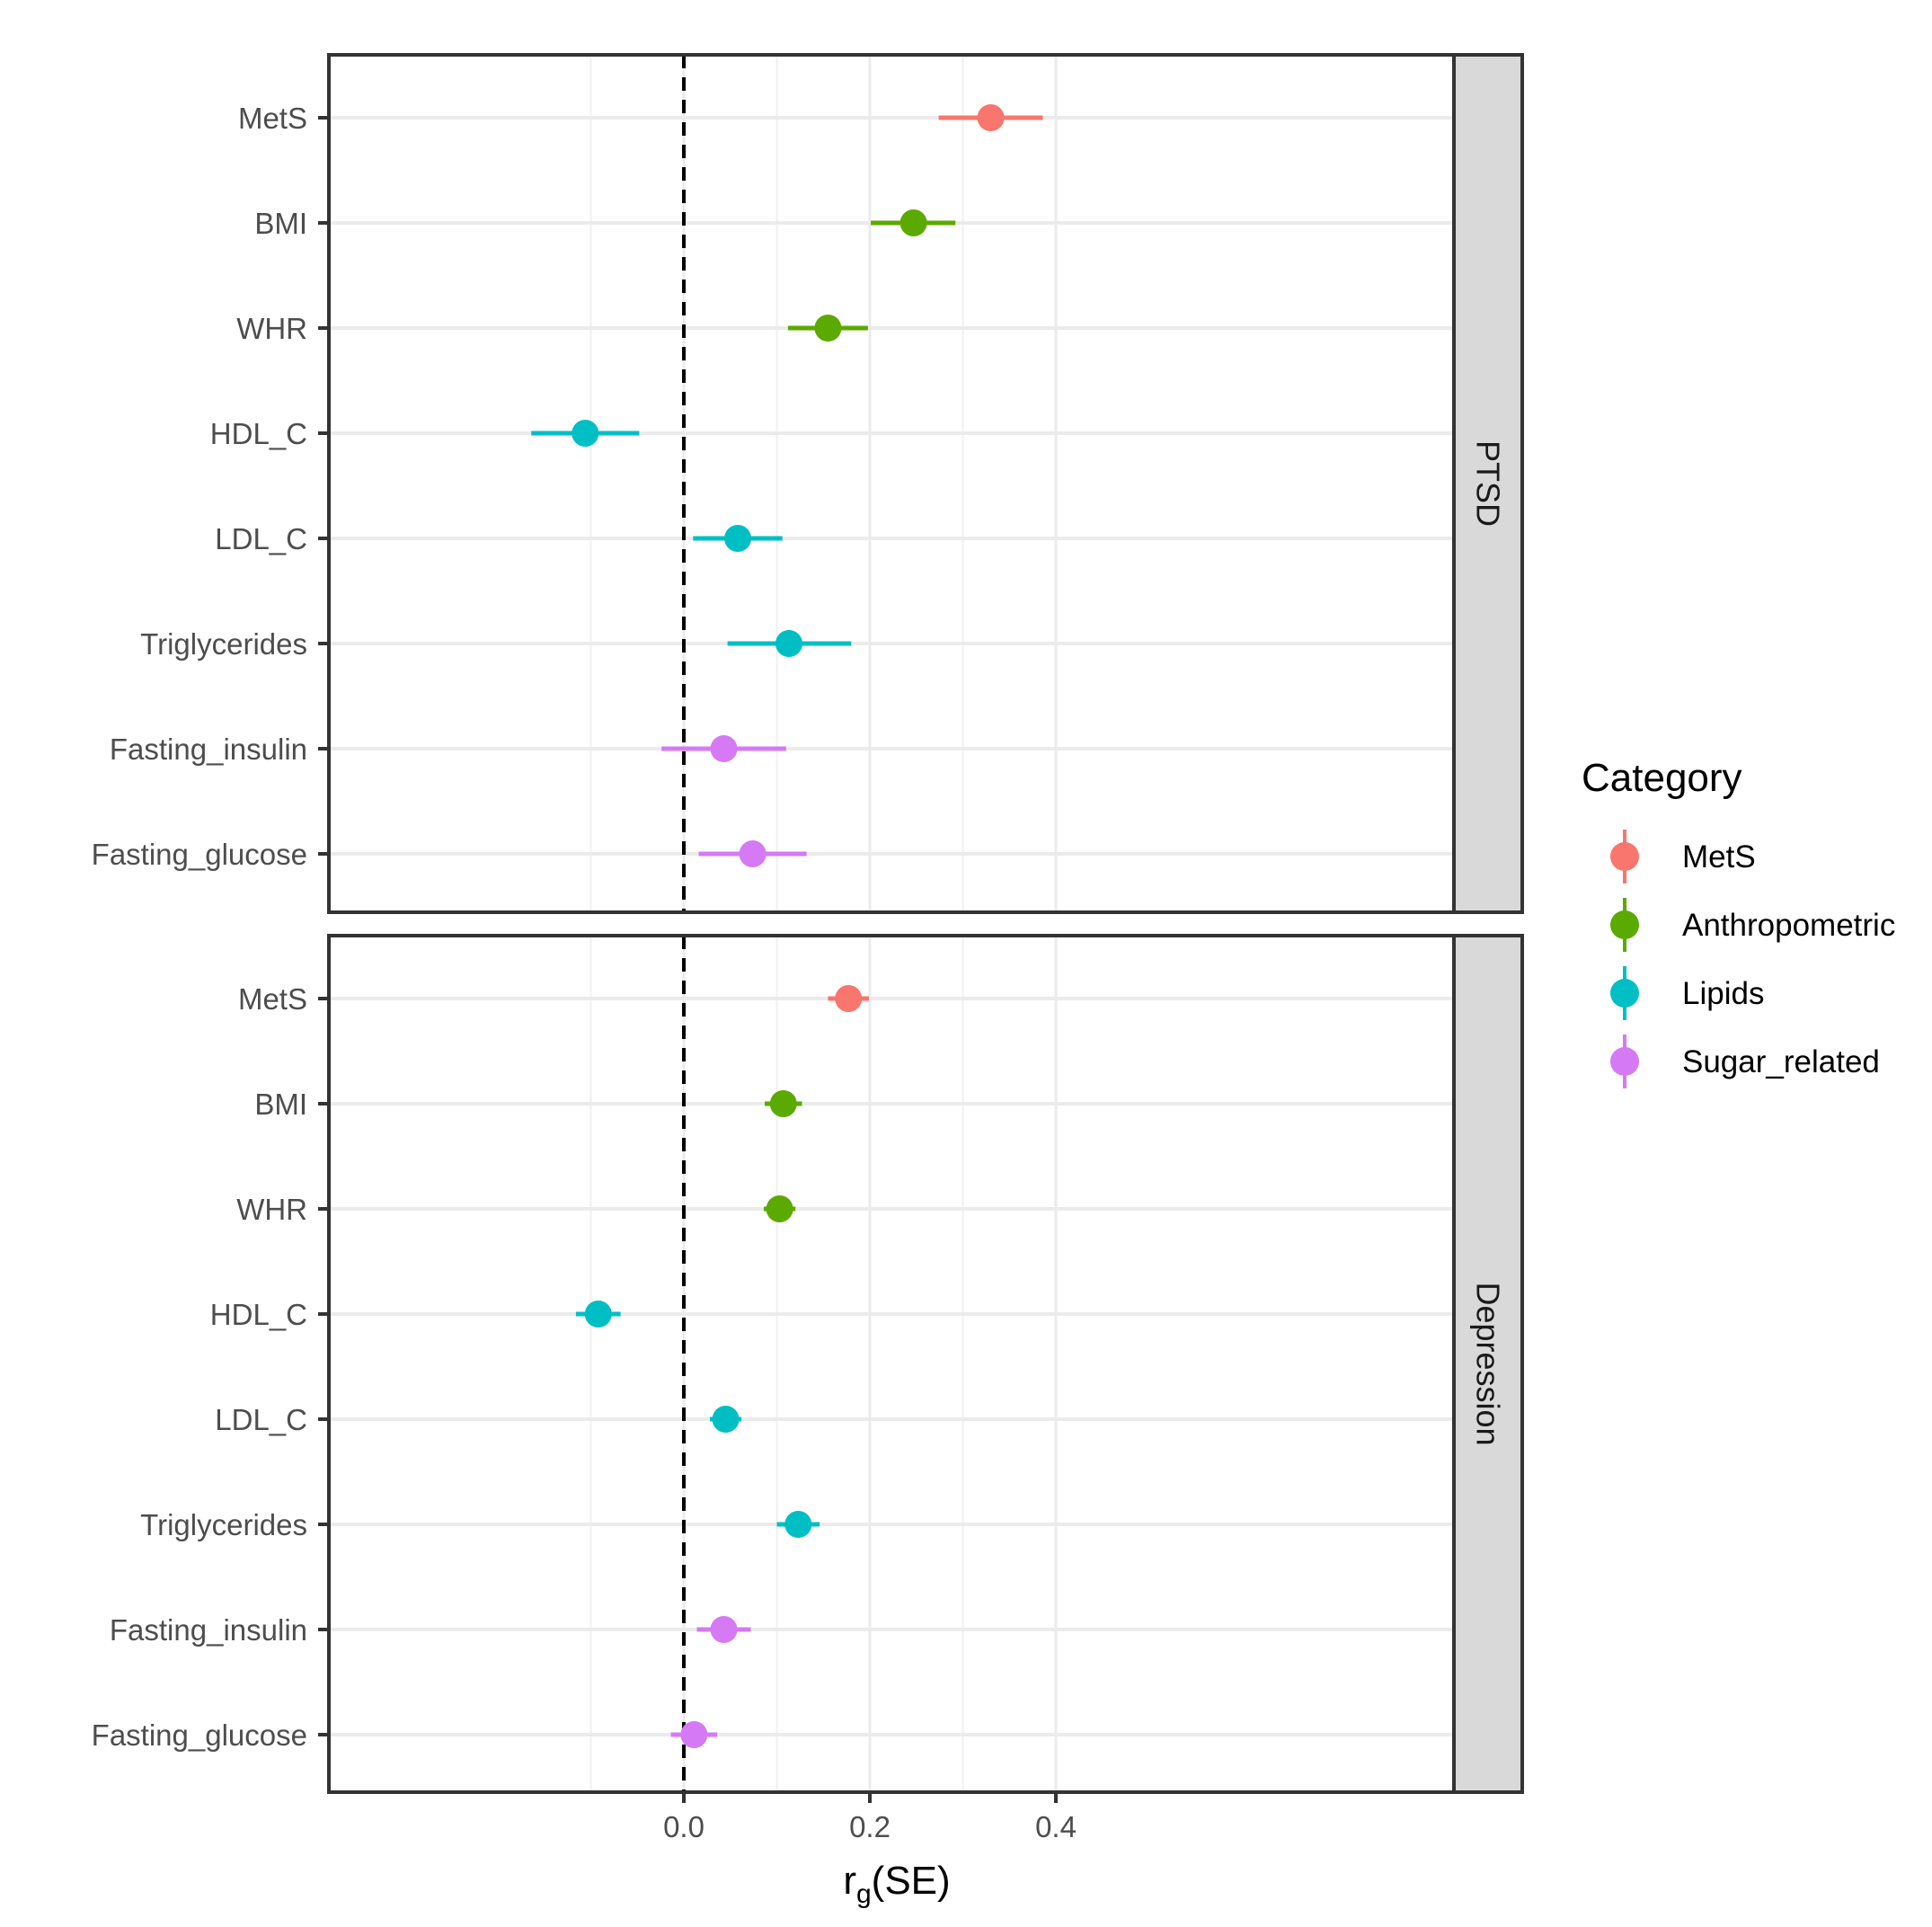 The width and height of the screenshot is (1932, 1927). I want to click on x-tick-label: 0.4, so click(1056, 1826).